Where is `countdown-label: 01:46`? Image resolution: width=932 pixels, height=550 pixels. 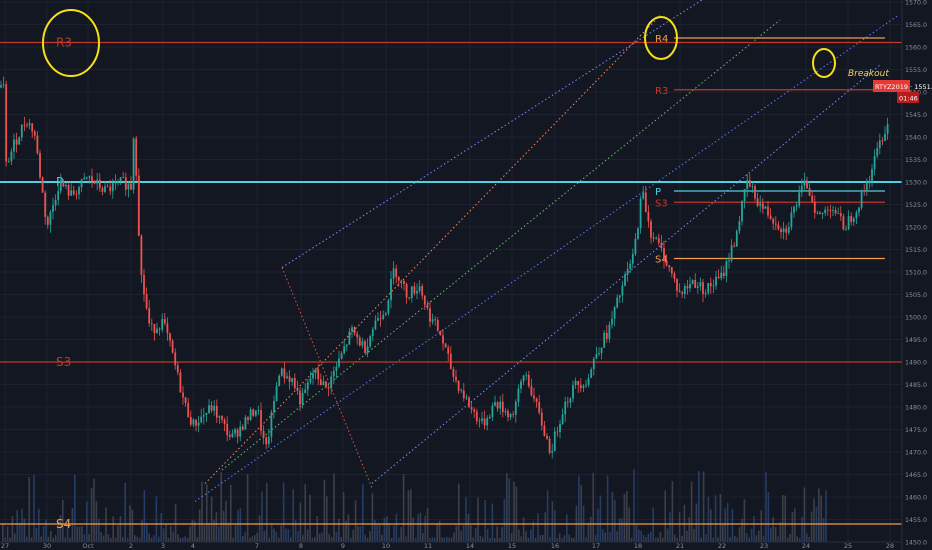 countdown-label: 01:46 is located at coordinates (908, 99).